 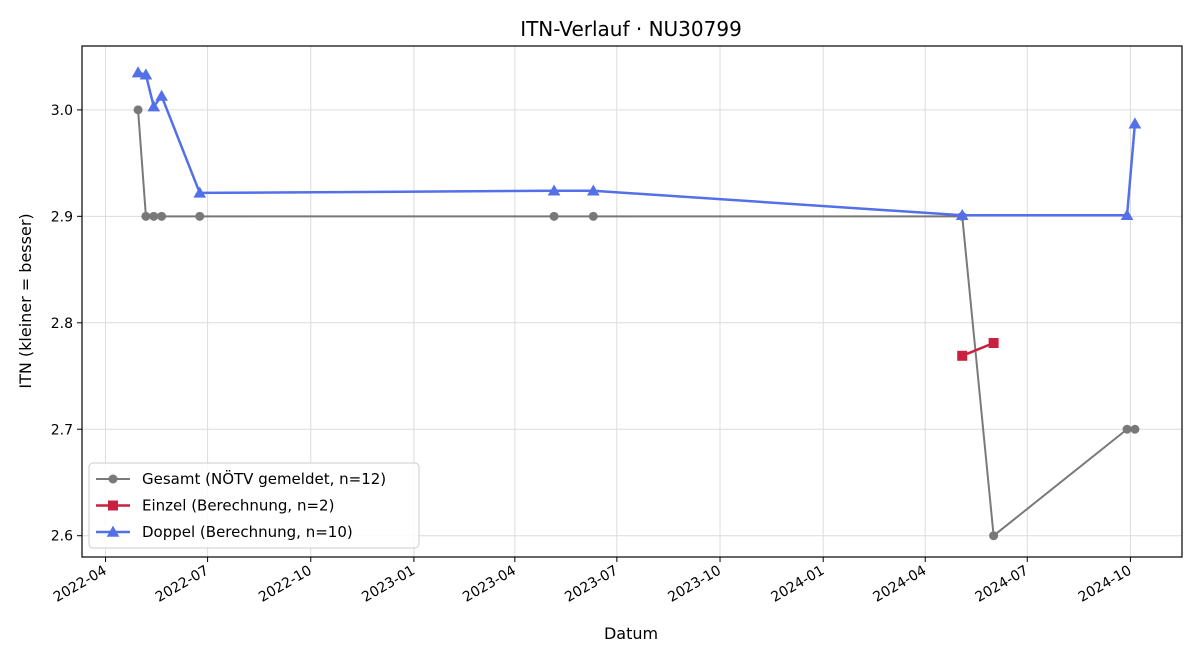 I want to click on y-tick-label: 2.7, so click(x=62, y=430).